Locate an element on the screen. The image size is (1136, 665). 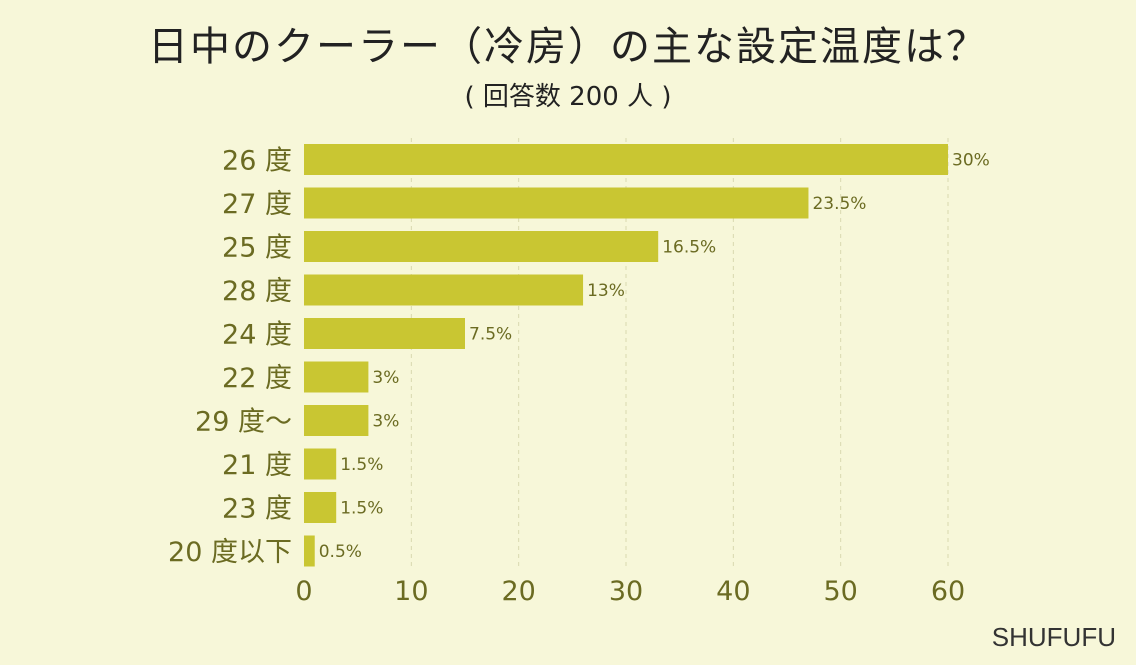
category-label: 28 度 is located at coordinates (257, 291).